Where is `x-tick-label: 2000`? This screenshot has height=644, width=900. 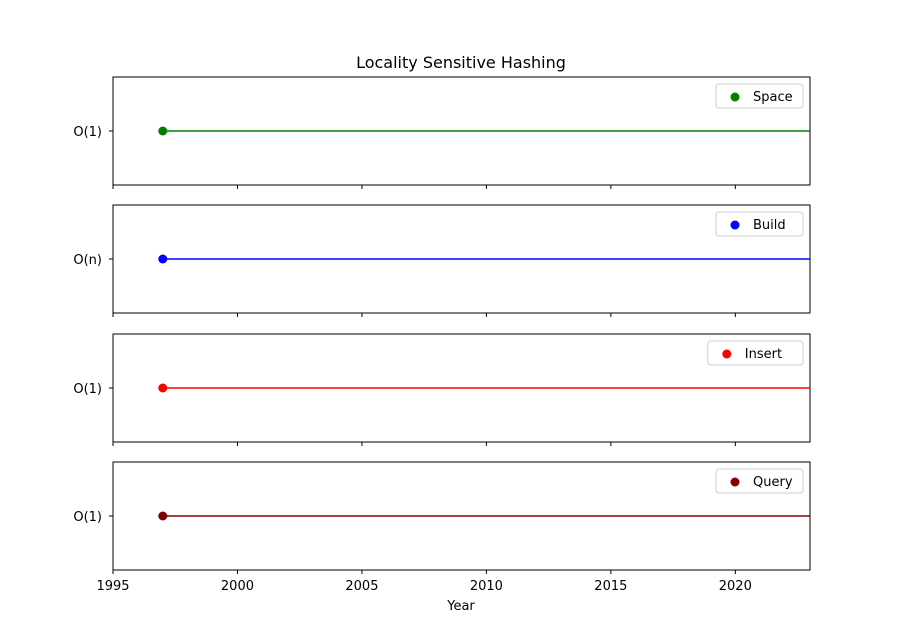
x-tick-label: 2000 is located at coordinates (237, 586).